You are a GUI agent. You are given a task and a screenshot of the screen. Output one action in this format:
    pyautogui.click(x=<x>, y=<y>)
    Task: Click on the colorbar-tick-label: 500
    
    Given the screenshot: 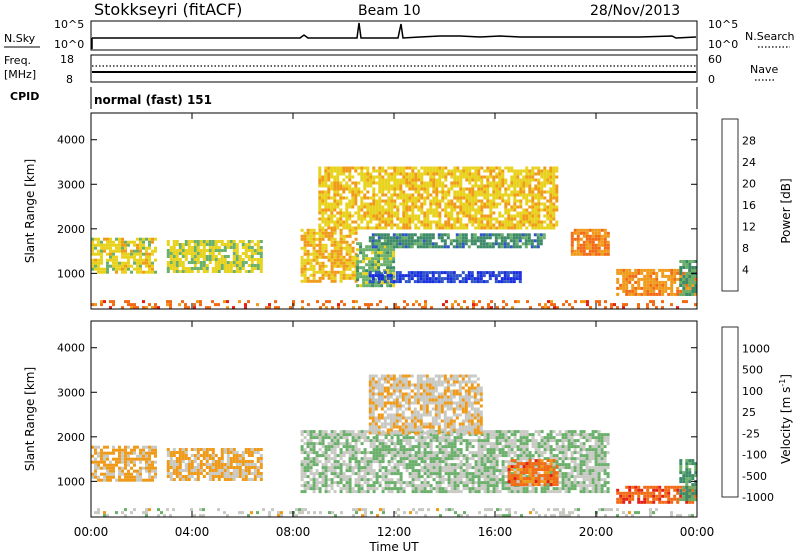 What is the action you would take?
    pyautogui.click(x=752, y=370)
    